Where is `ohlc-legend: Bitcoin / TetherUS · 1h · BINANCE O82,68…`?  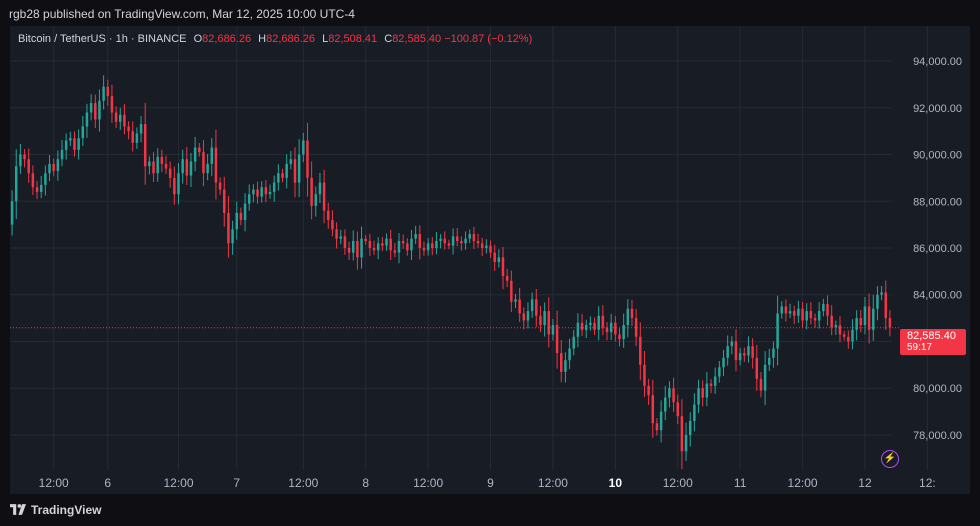 ohlc-legend: Bitcoin / TetherUS · 1h · BINANCE O82,68… is located at coordinates (275, 39).